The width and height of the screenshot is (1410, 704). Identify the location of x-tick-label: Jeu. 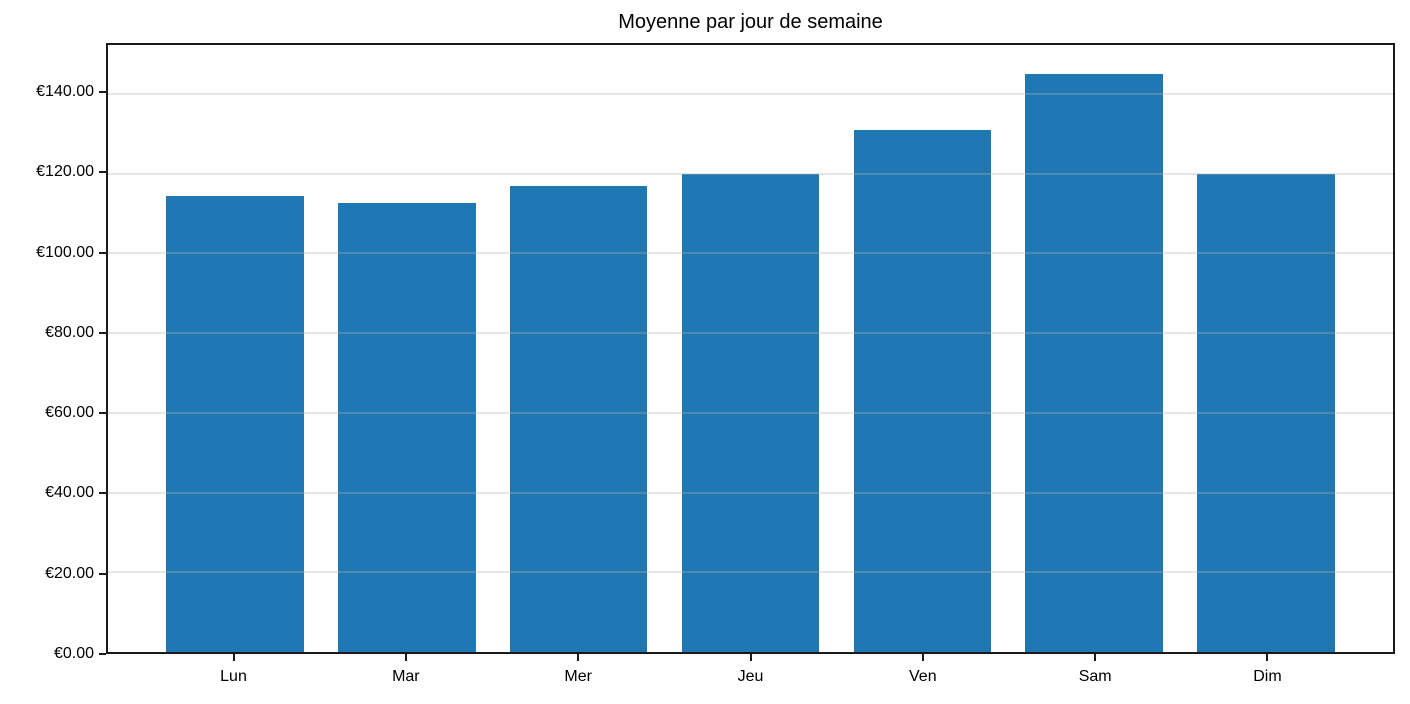
(750, 676).